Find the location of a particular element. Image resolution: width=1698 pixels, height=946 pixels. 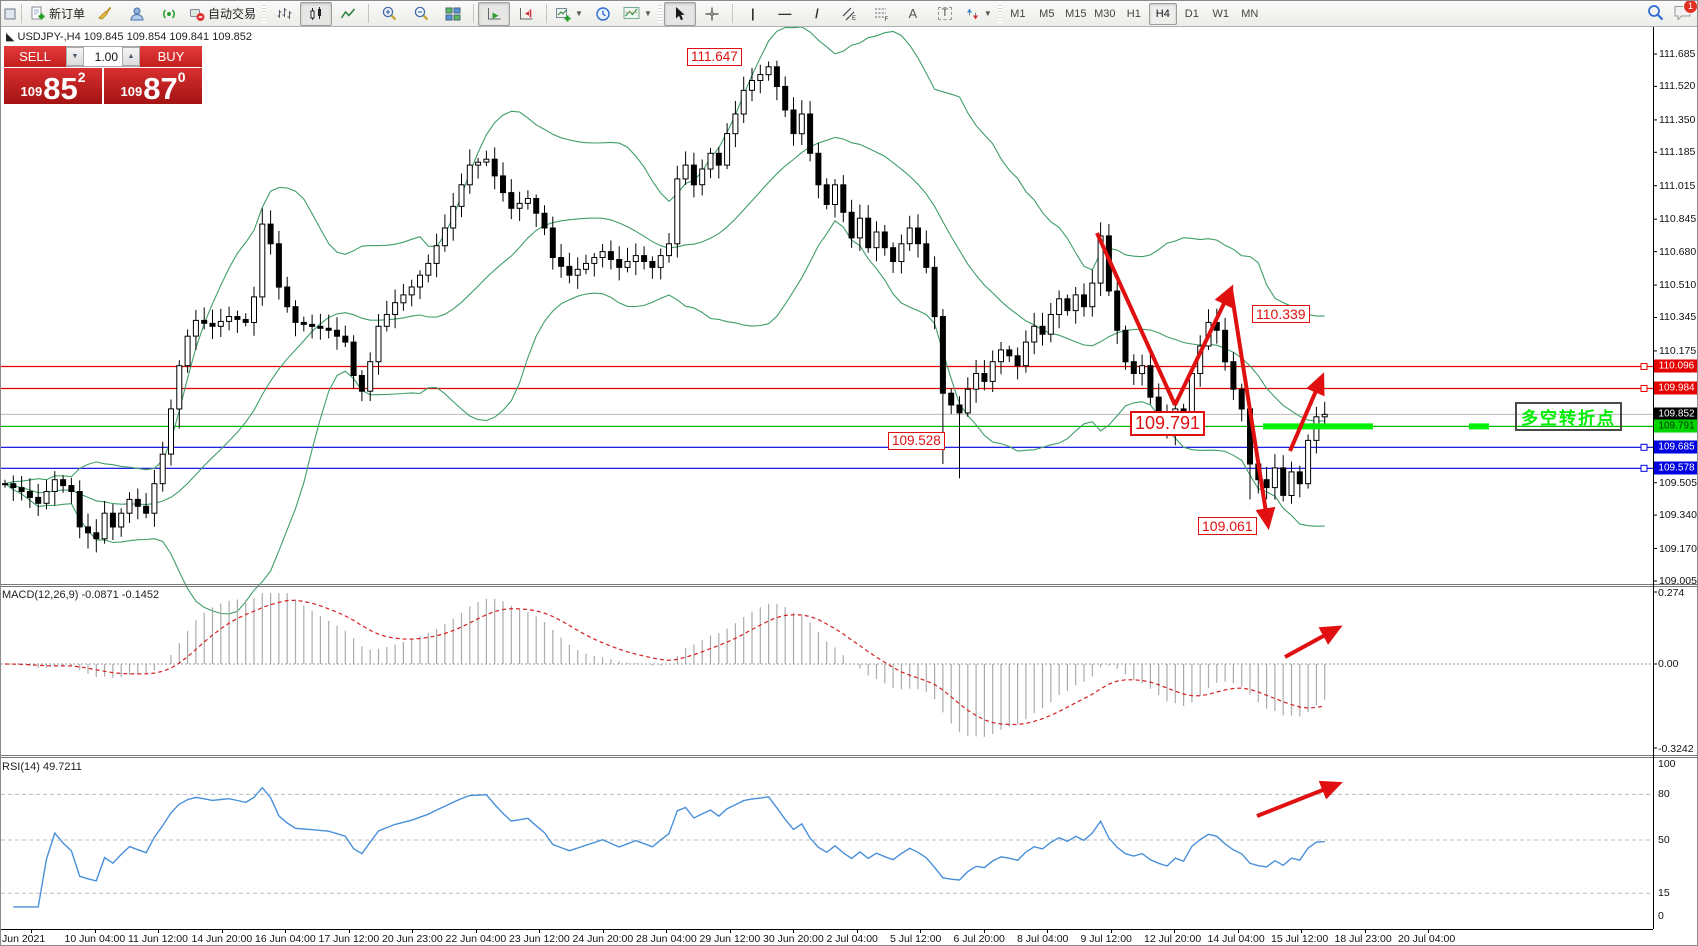

zoom-out-button is located at coordinates (421, 14).